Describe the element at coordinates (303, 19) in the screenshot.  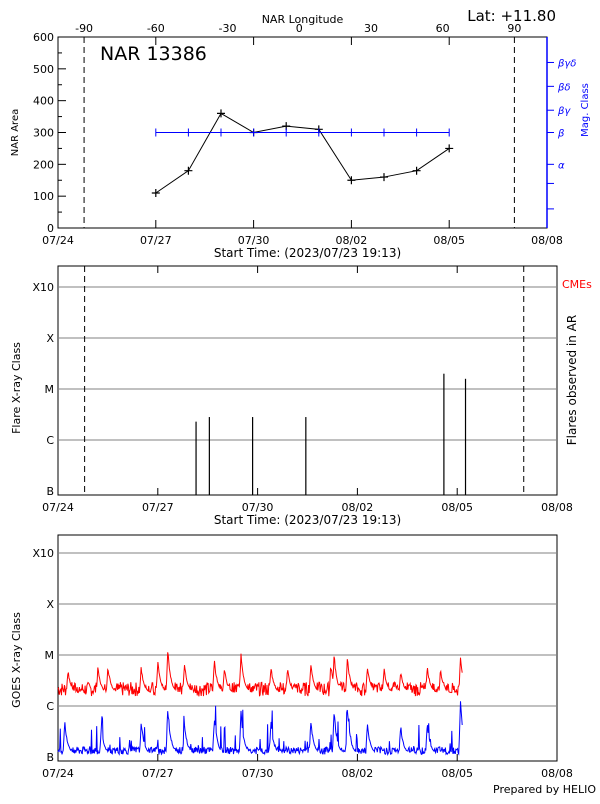
I see `top-axis-title: NAR Longitude` at that location.